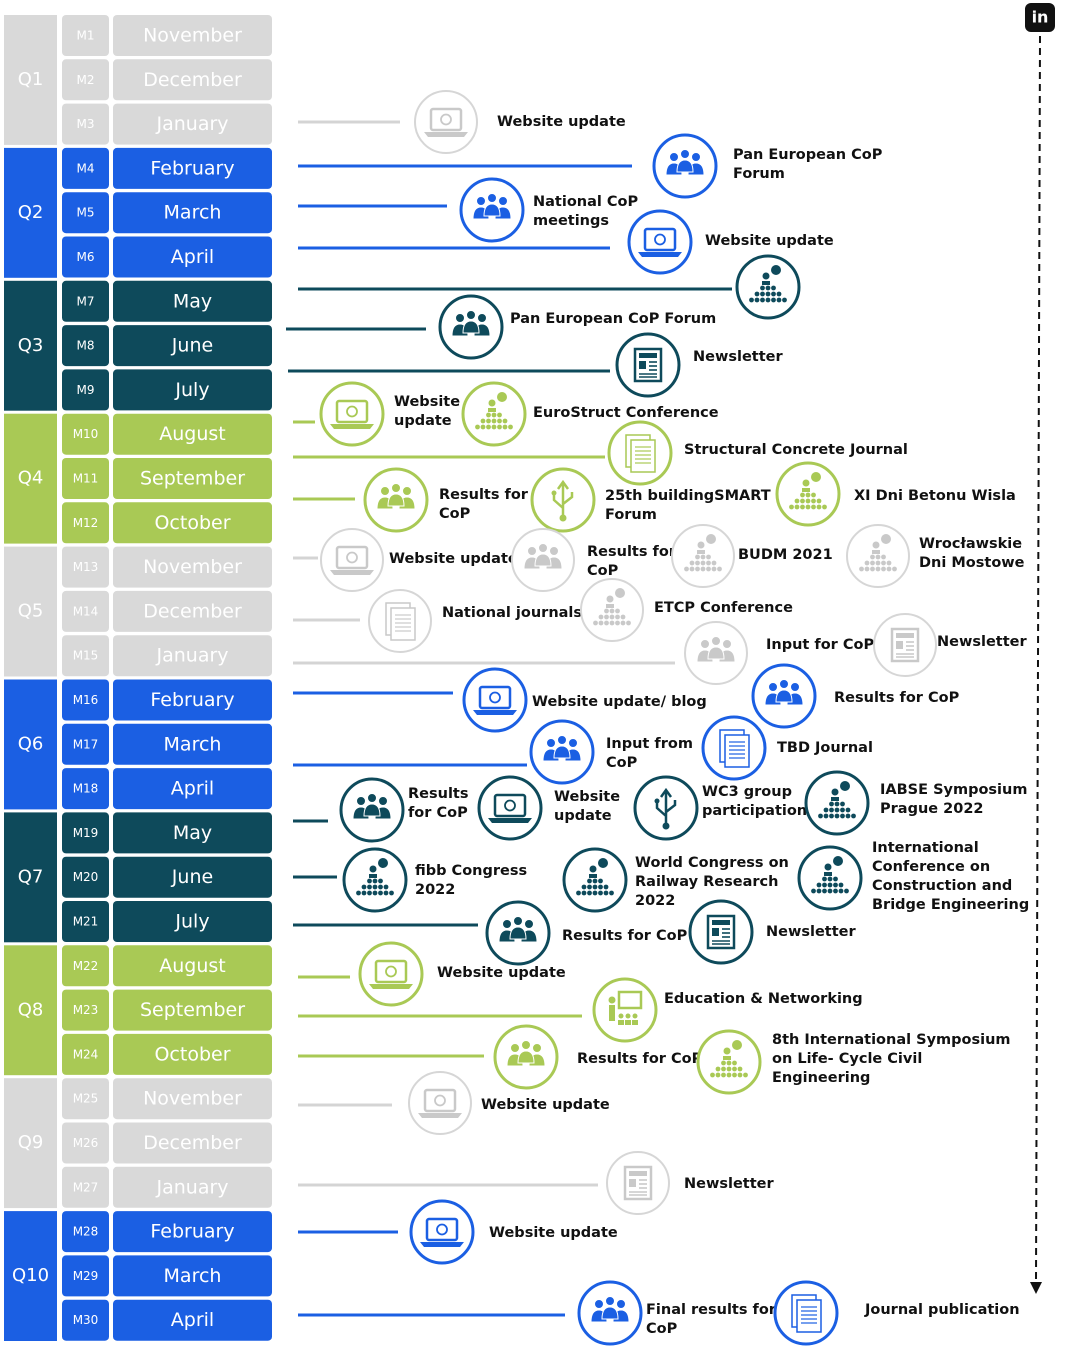 This screenshot has width=1083, height=1351. What do you see at coordinates (613, 319) in the screenshot?
I see `event-label: Pan European CoP Forum` at bounding box center [613, 319].